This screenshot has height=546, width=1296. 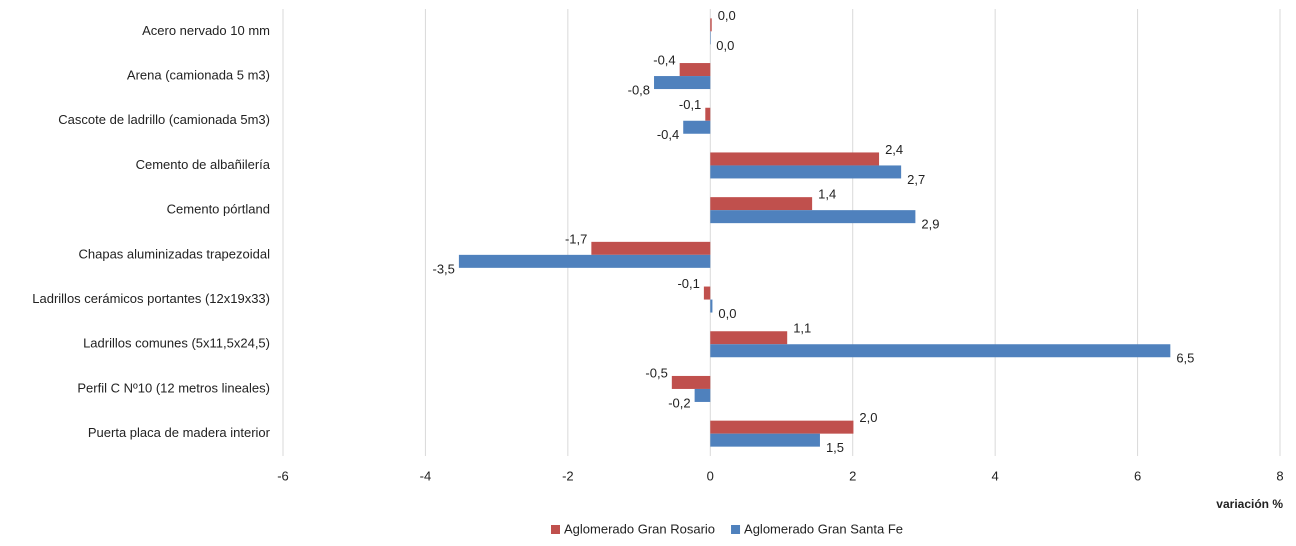 What do you see at coordinates (868, 417) in the screenshot?
I see `value-label: 2,0` at bounding box center [868, 417].